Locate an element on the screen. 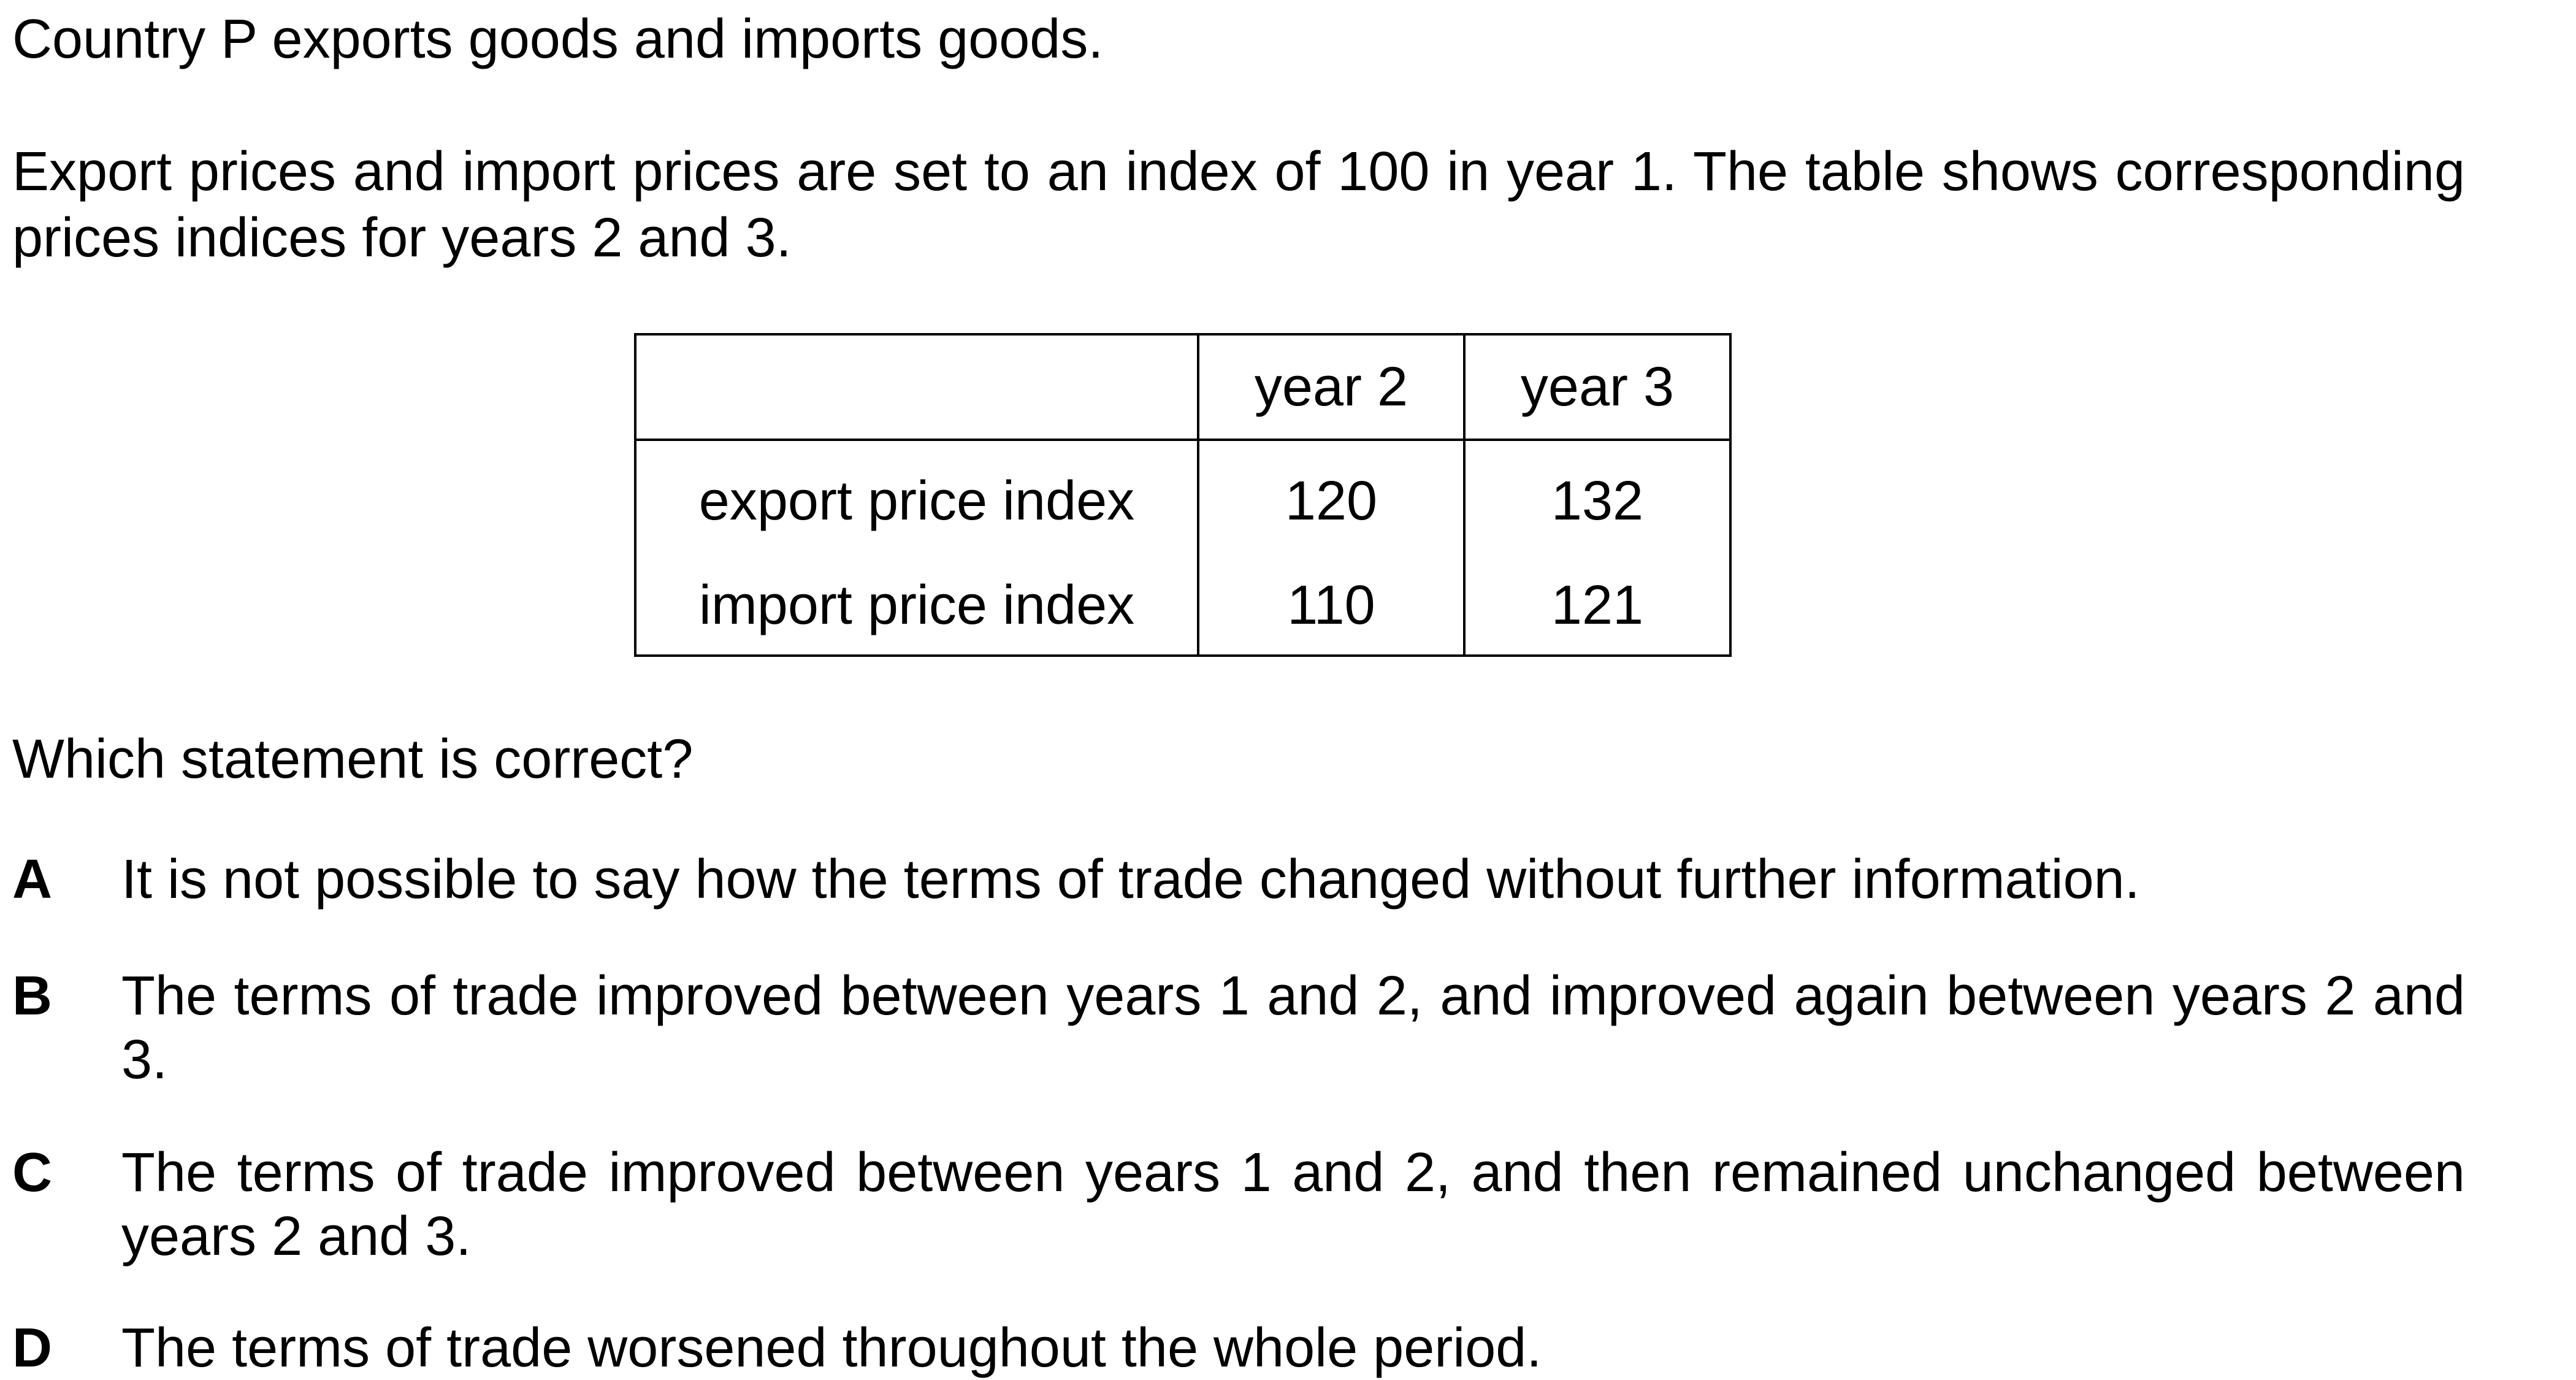  table-header-year-3: year 3 is located at coordinates (1597, 387).